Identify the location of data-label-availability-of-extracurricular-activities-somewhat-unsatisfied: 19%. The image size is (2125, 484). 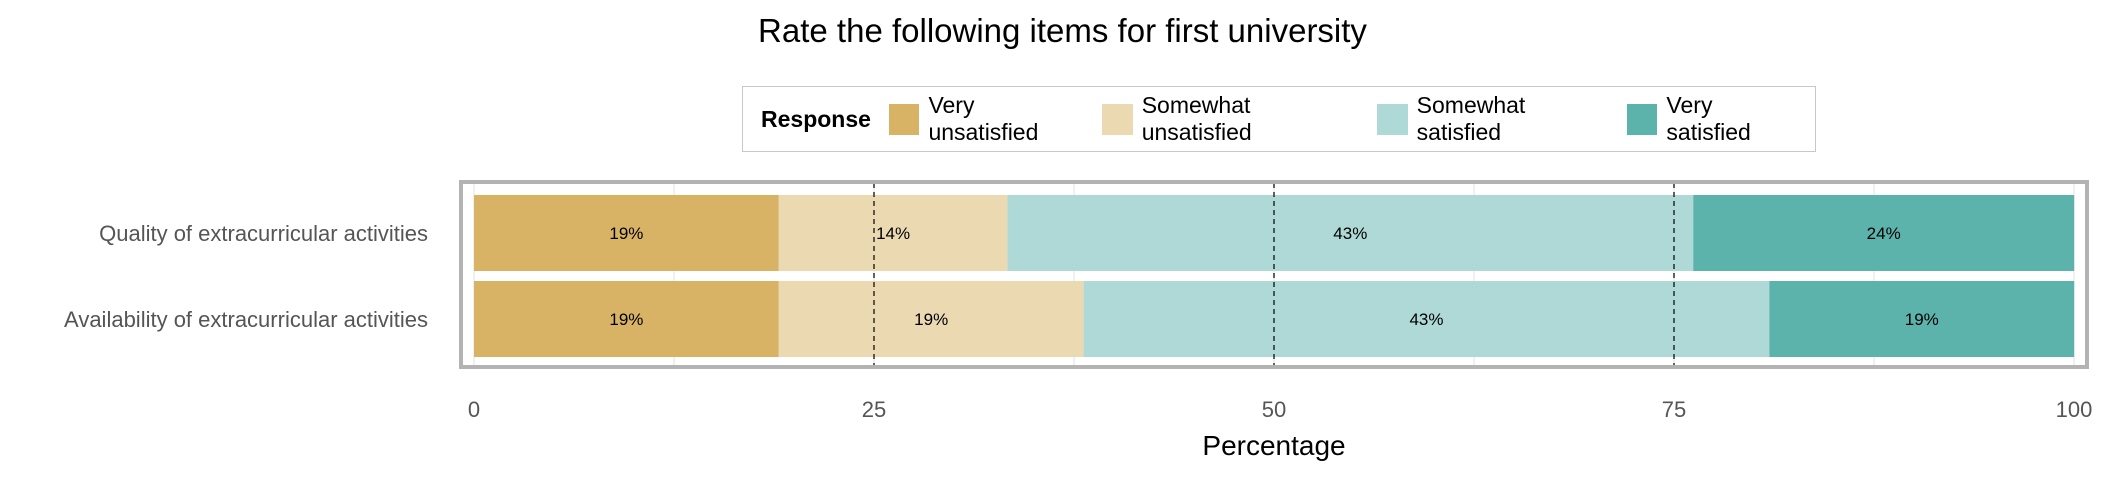
(931, 319).